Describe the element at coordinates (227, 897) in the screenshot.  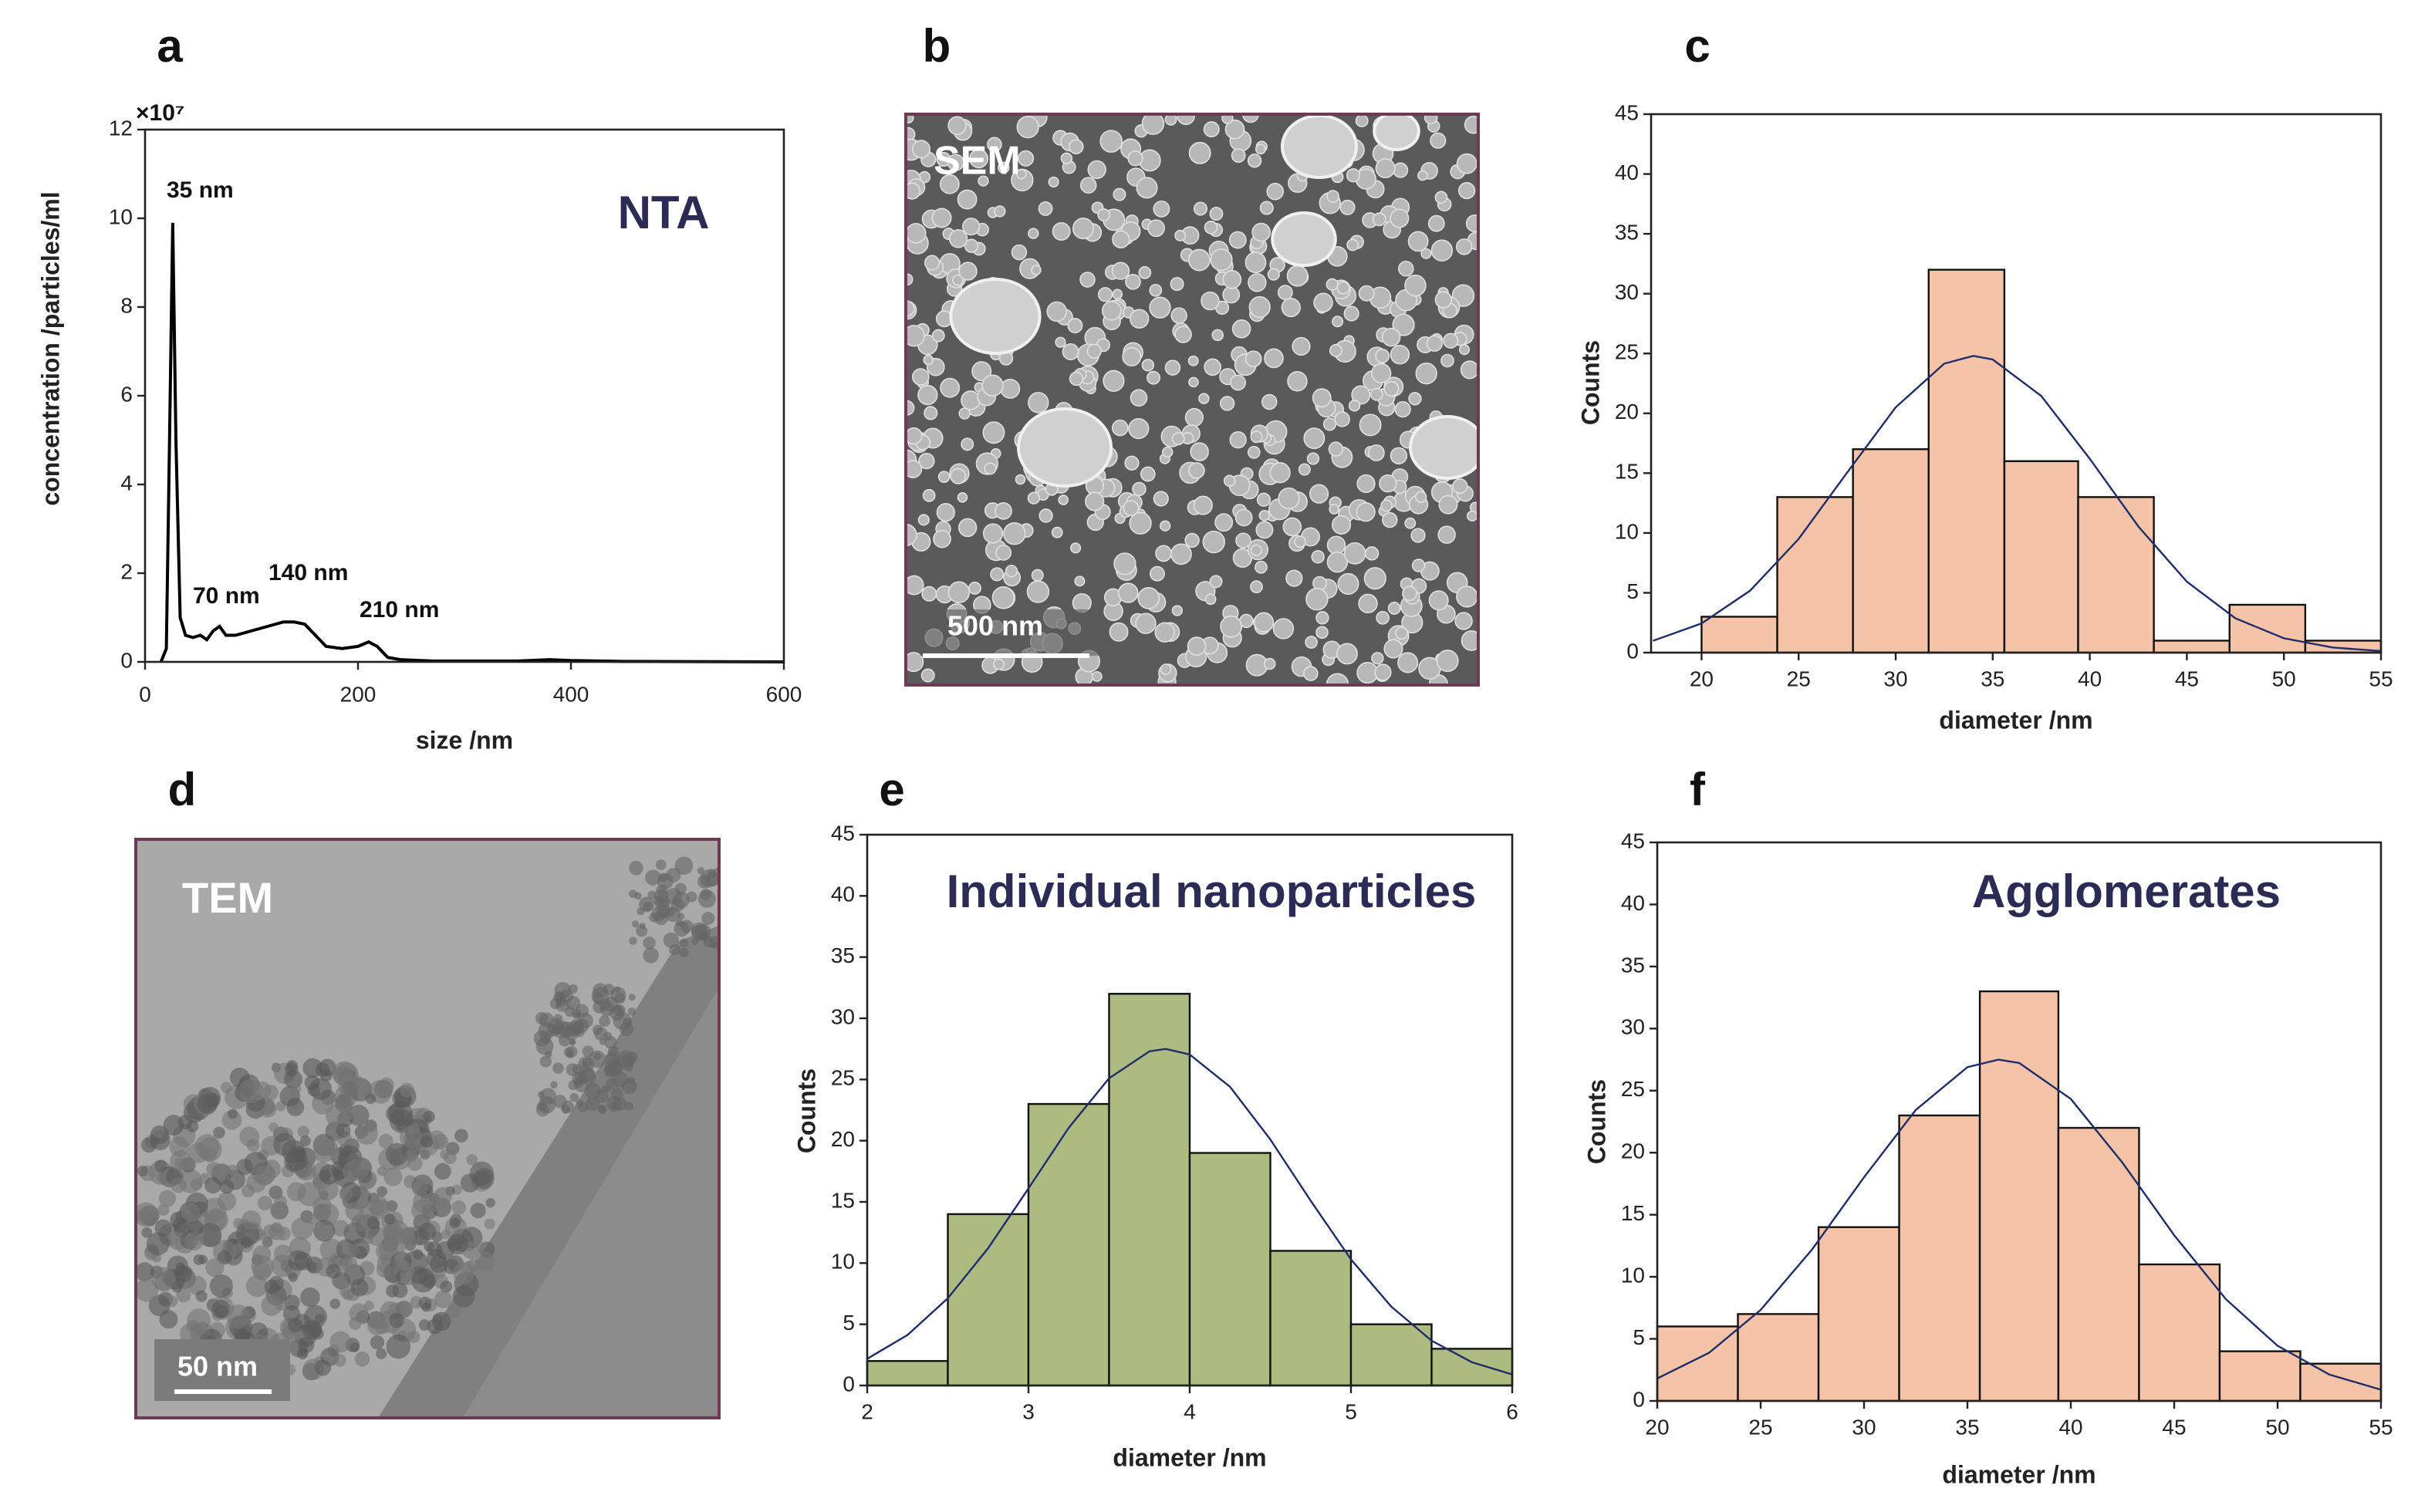
I see `image-title: TEM` at that location.